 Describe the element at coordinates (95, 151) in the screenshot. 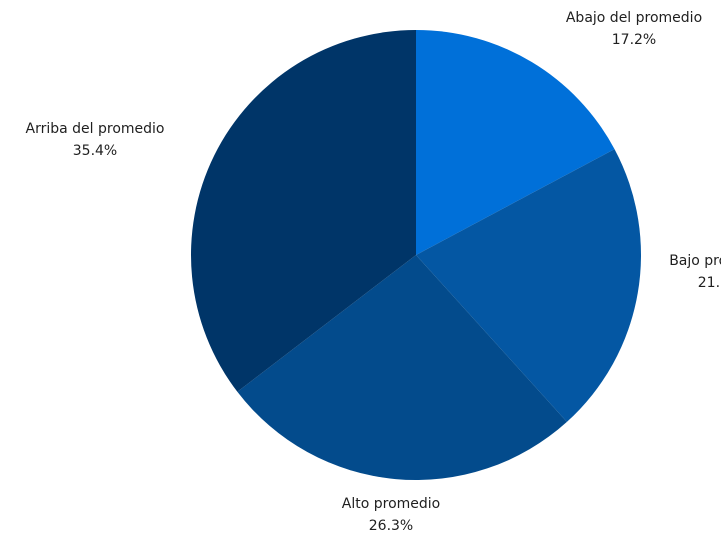

I see `slice-value-label: 35.4%` at that location.